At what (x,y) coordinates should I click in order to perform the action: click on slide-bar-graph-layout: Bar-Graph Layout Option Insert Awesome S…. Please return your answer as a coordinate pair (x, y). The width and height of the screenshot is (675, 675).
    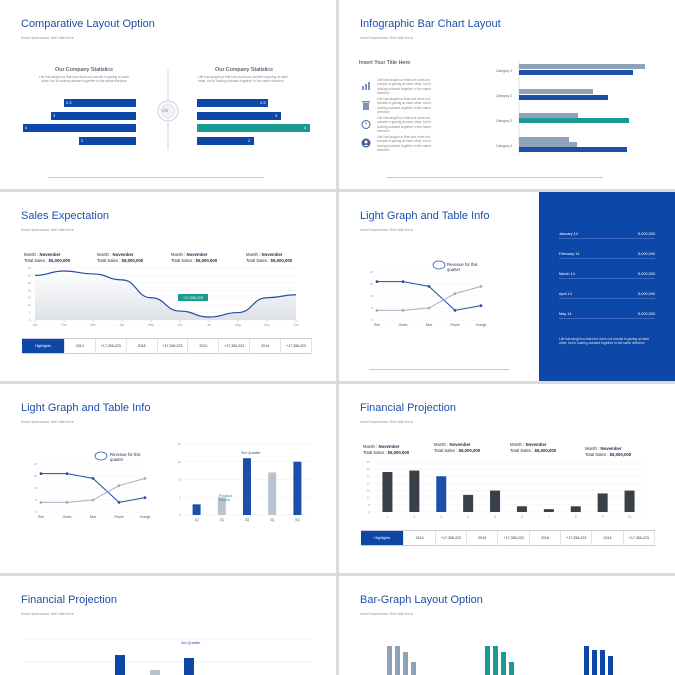
    Looking at the image, I should click on (507, 625).